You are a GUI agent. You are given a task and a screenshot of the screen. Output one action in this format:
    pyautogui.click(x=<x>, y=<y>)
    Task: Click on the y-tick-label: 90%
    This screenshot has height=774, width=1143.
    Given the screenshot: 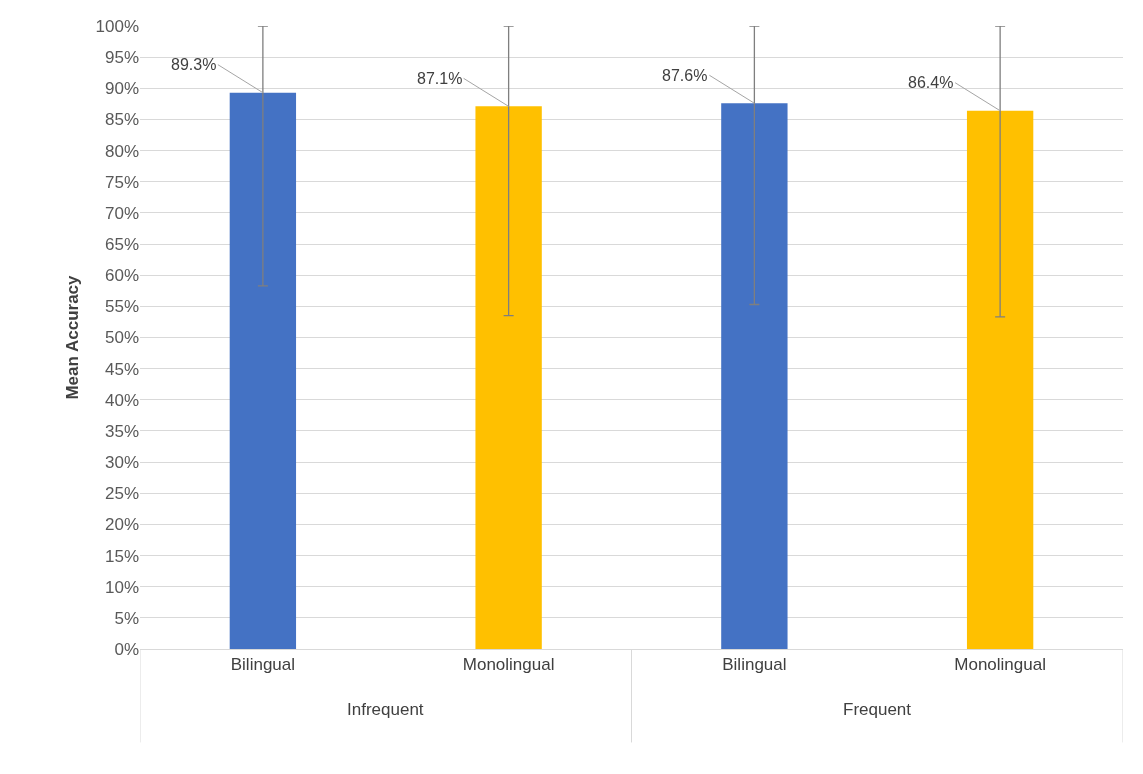 What is the action you would take?
    pyautogui.click(x=121, y=89)
    